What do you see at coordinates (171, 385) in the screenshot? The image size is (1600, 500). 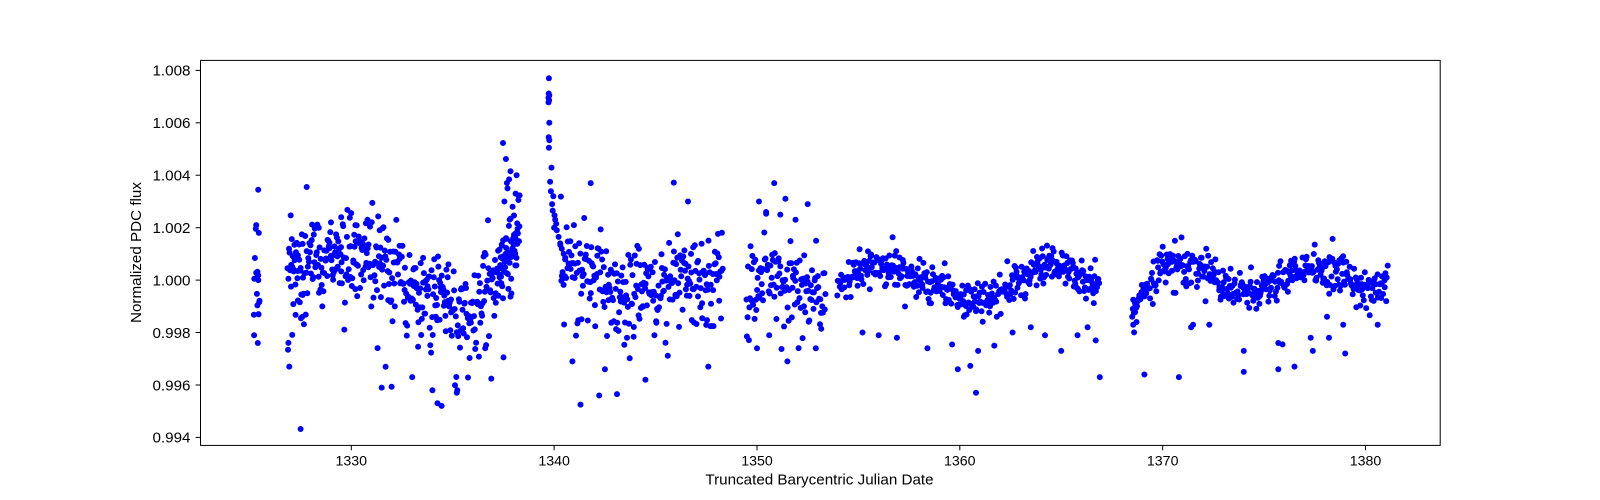 I see `svg-text: 0.996` at bounding box center [171, 385].